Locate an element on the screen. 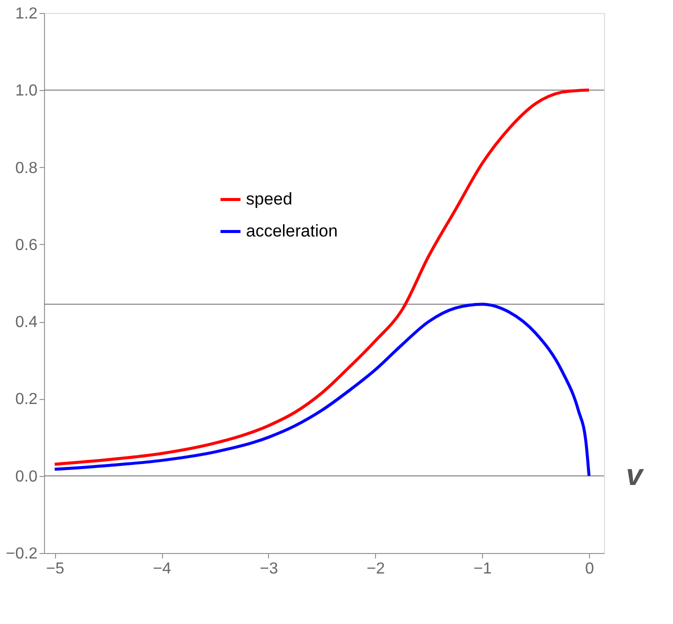 This screenshot has height=624, width=673. y-tick-label: 1.2 is located at coordinates (26, 14).